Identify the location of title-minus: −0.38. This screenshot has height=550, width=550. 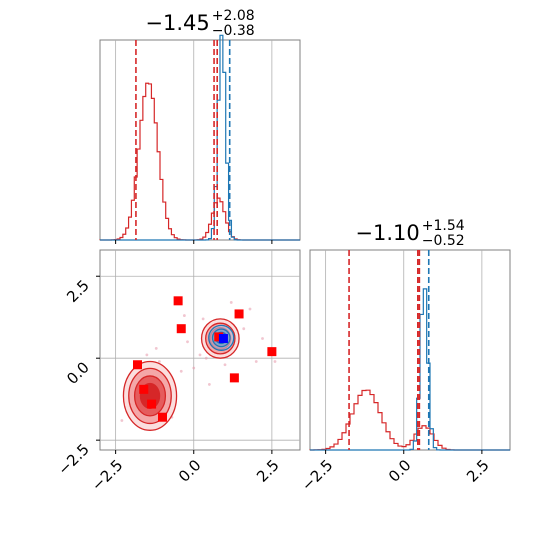
(233, 31).